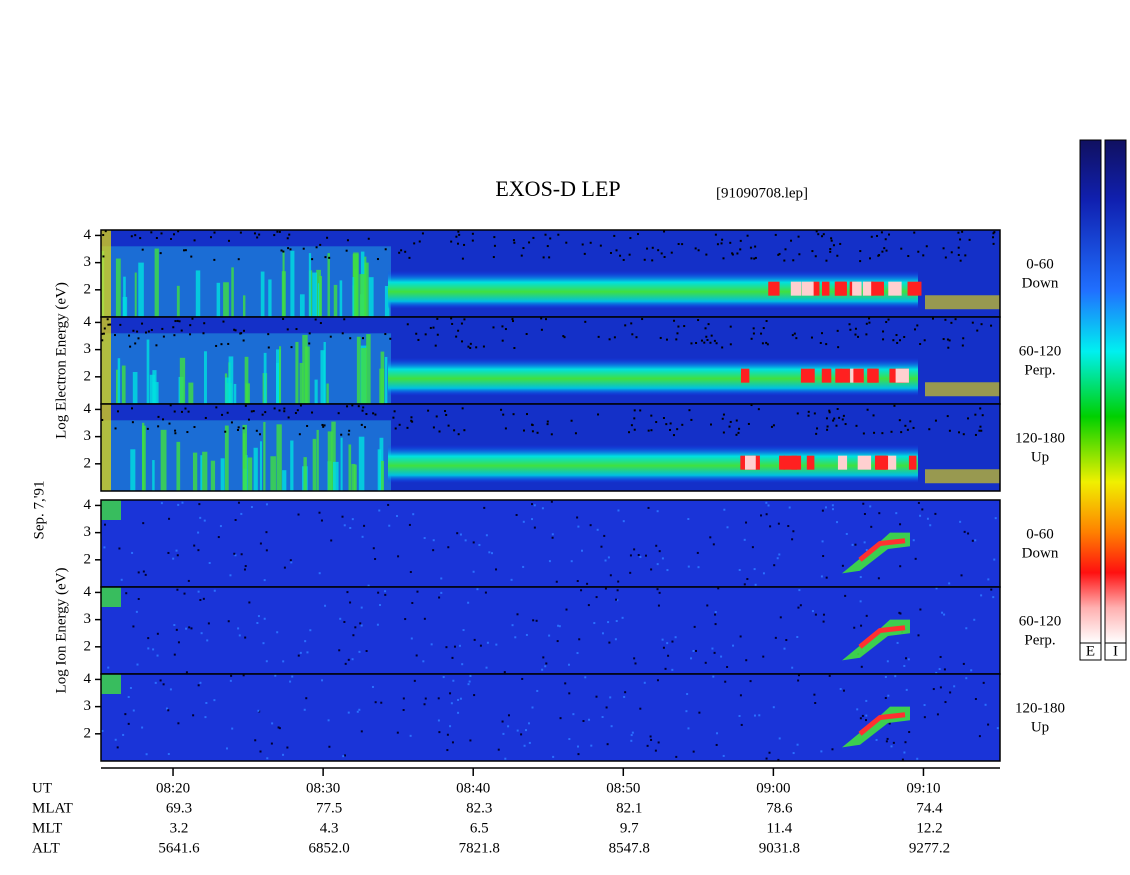 The height and width of the screenshot is (875, 1130). Describe the element at coordinates (329, 808) in the screenshot. I see `ephemeris-value: 77.5` at that location.